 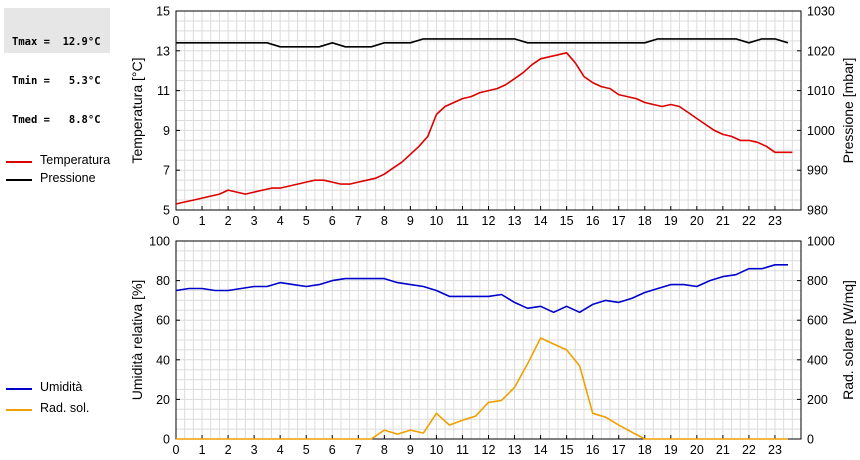 I want to click on y-left-tick-label: 100, so click(x=159, y=242).